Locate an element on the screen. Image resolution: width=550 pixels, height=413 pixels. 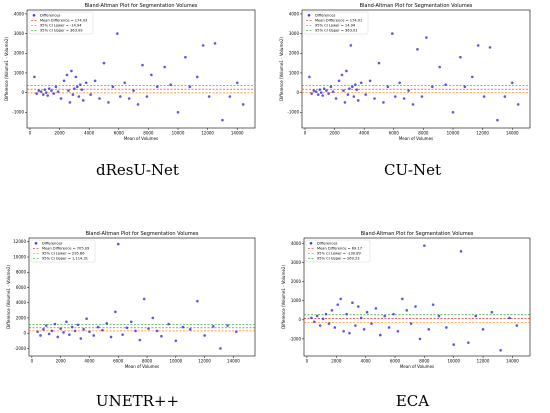
legend-entry: 95% CI Lower = 14.94 is located at coordinates (335, 26).